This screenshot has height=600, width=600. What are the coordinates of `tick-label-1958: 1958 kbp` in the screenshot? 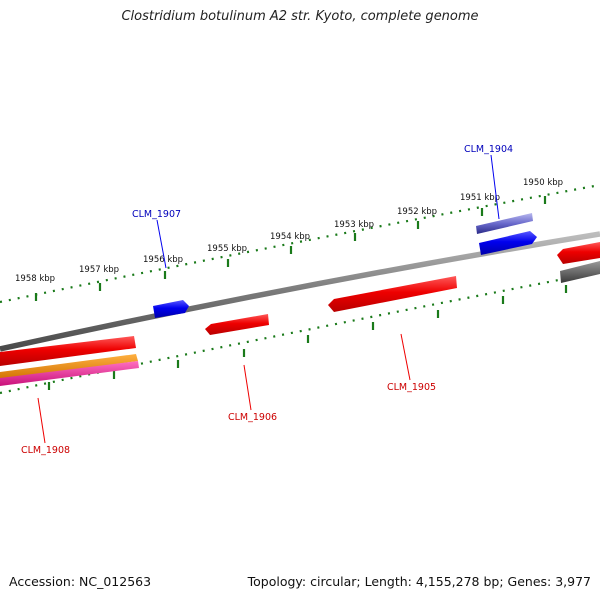 It's located at (35, 279).